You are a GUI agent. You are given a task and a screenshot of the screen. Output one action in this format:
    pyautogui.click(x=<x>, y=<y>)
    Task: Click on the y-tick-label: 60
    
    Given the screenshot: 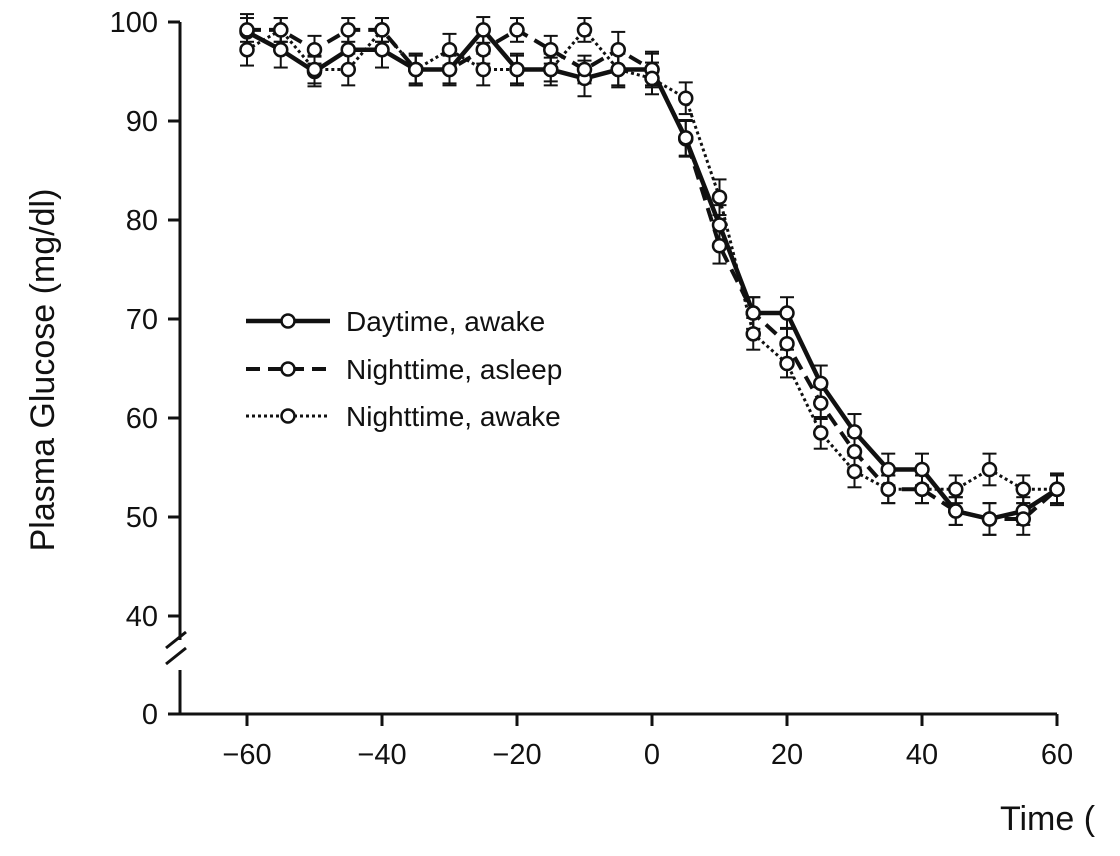 What is the action you would take?
    pyautogui.click(x=142, y=419)
    